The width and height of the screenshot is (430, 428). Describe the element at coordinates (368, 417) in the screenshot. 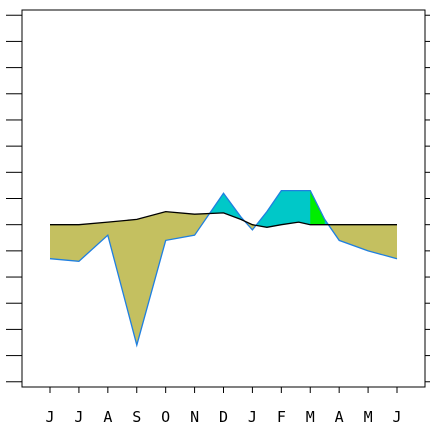

I see `x-tick-label-11: M` at that location.